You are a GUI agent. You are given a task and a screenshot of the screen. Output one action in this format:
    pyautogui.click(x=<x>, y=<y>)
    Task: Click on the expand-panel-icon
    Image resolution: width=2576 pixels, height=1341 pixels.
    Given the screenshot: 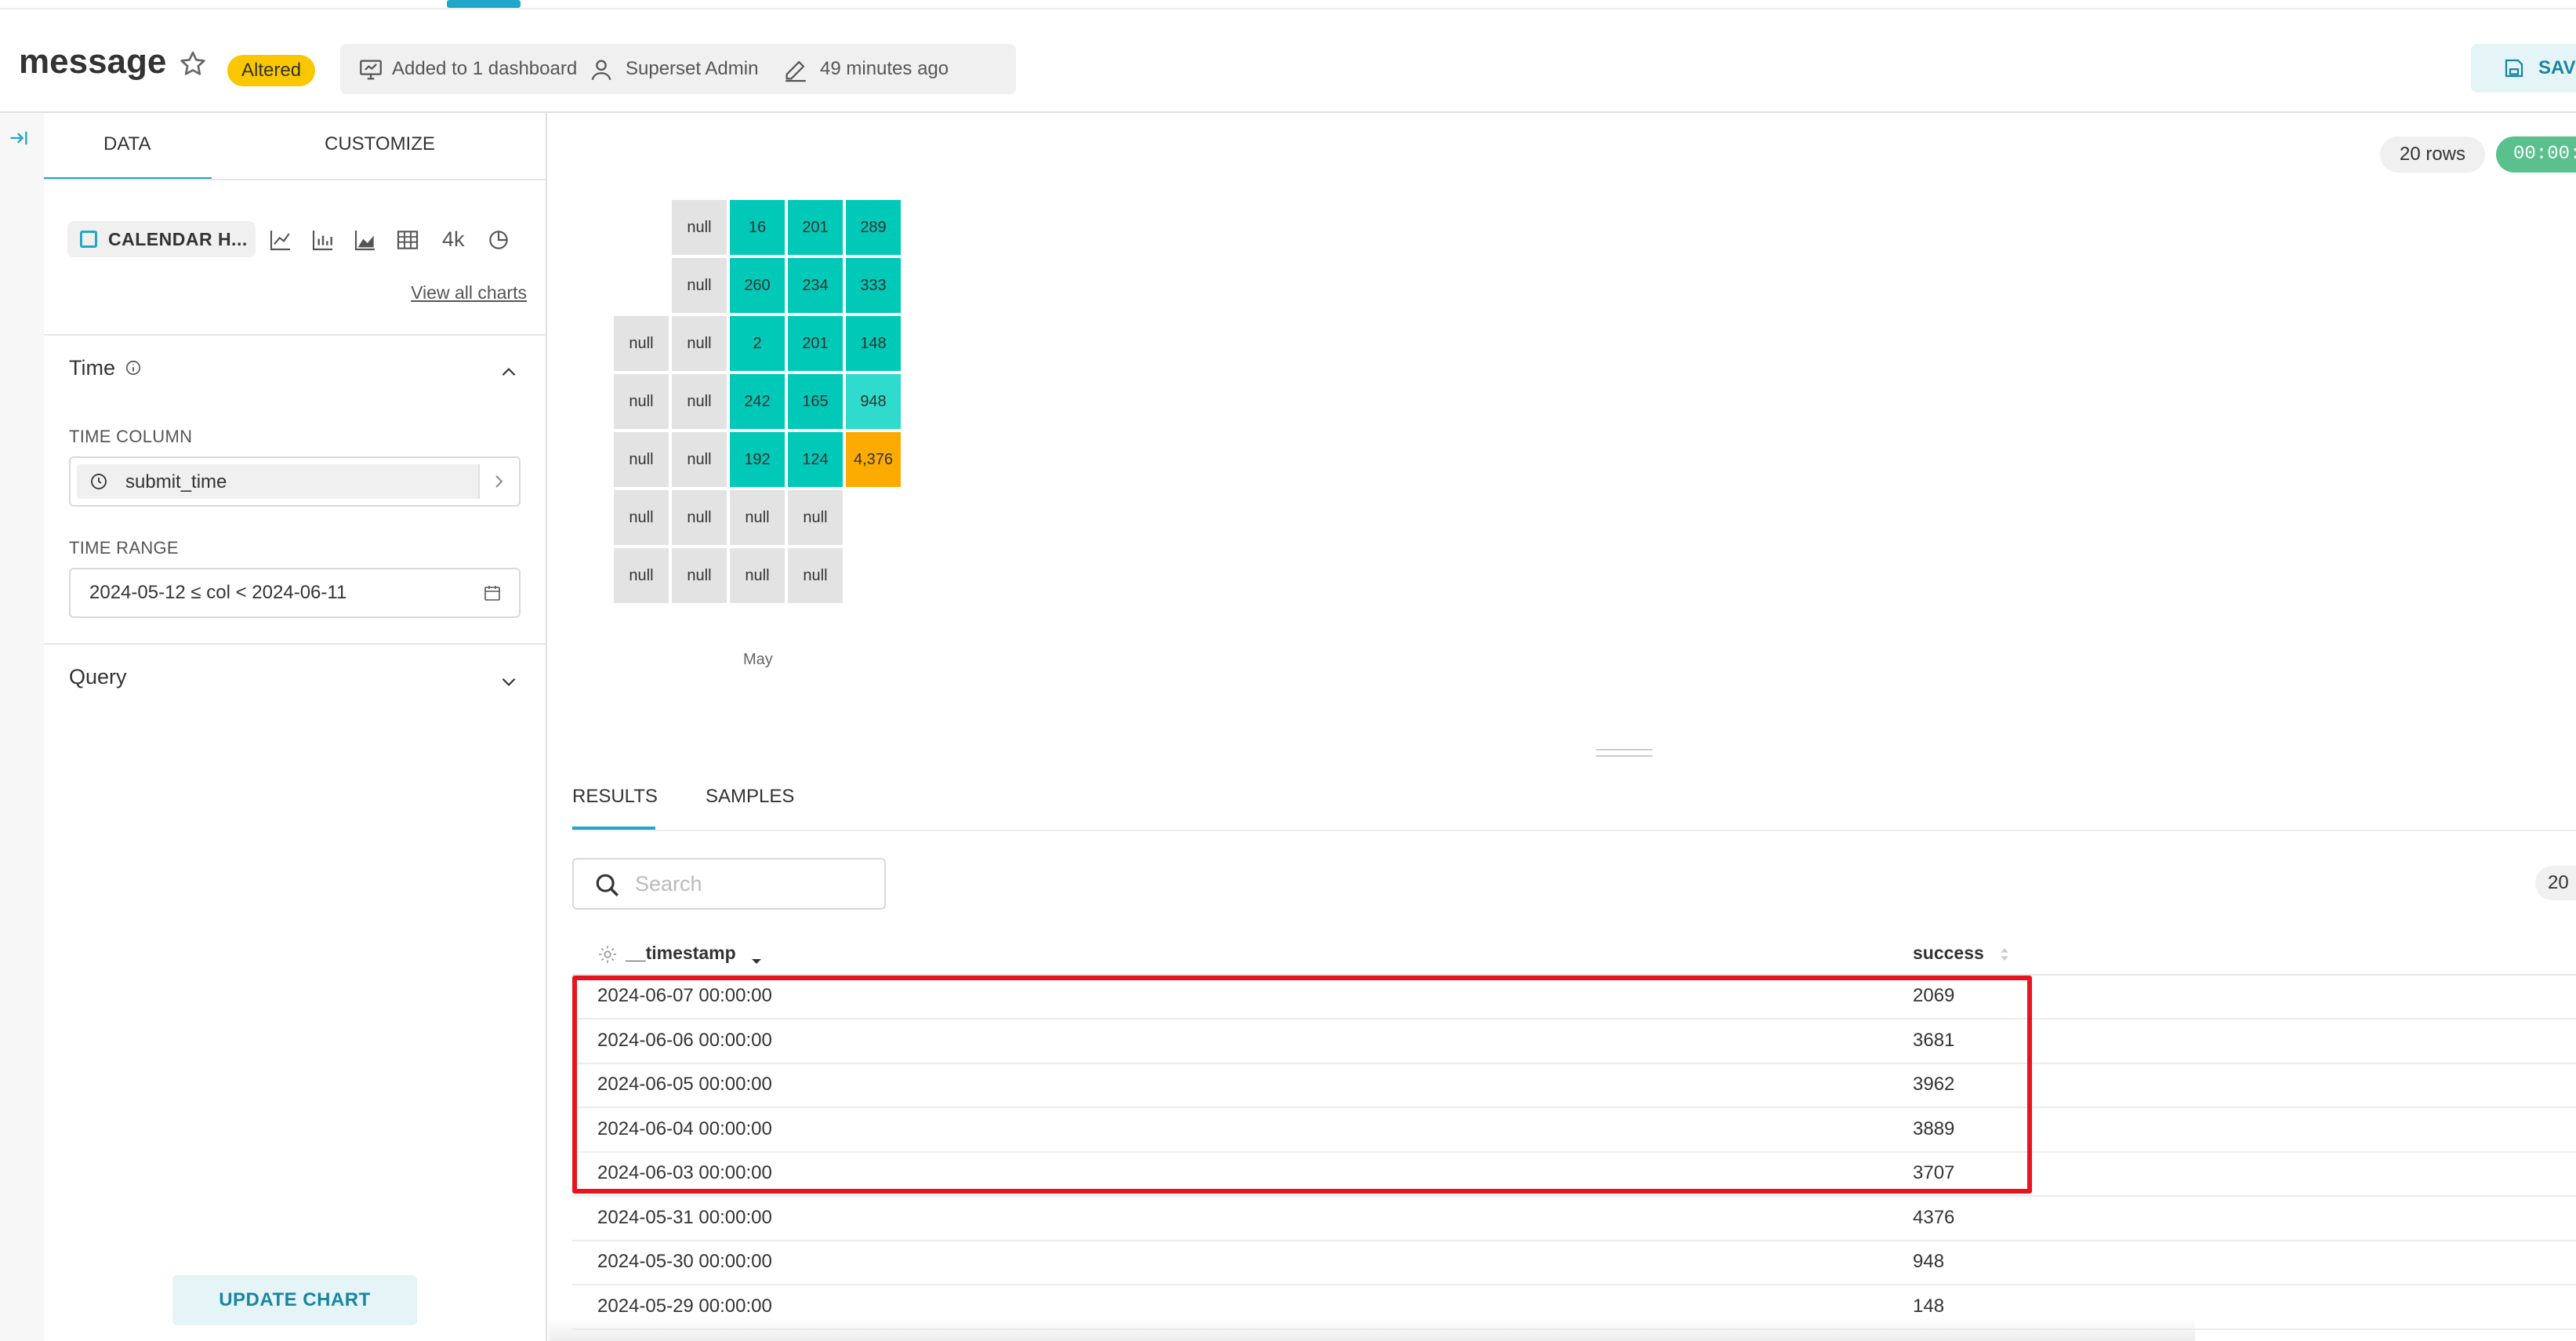 What is the action you would take?
    pyautogui.click(x=19, y=138)
    